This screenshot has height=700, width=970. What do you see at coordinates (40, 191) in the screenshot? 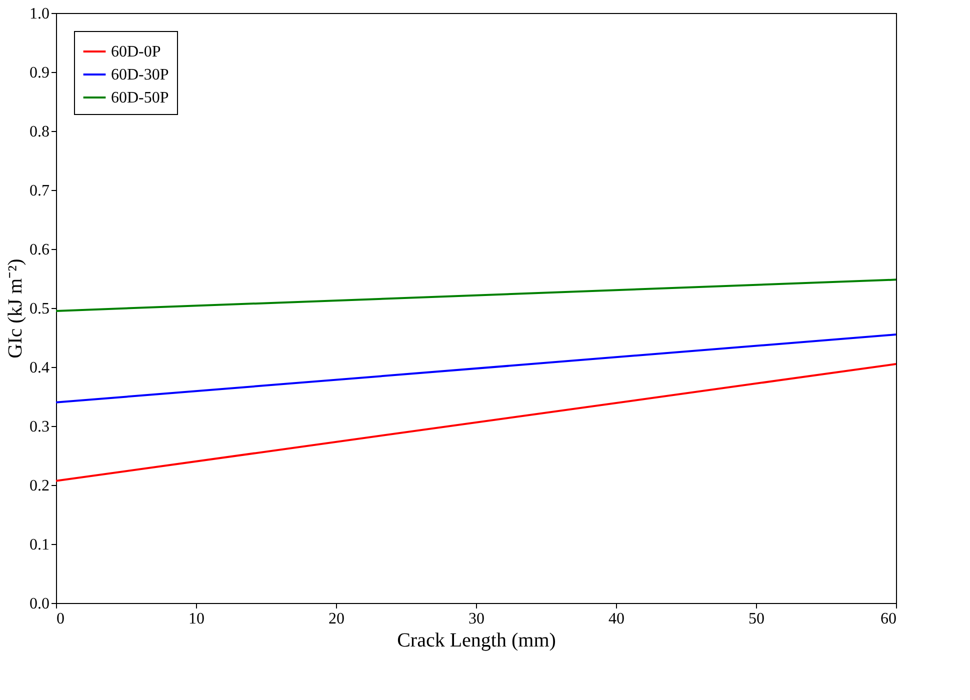
I see `y-tick-label: 0.7` at bounding box center [40, 191].